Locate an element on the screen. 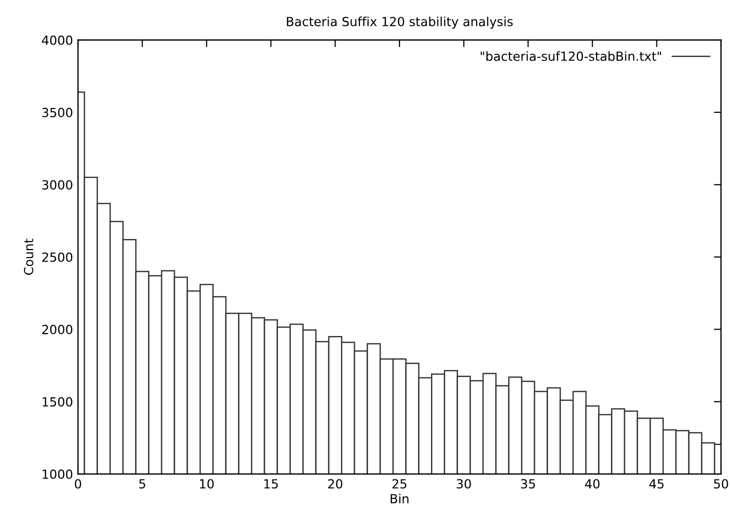 The height and width of the screenshot is (518, 731). x-tick-label: 35 is located at coordinates (528, 484).